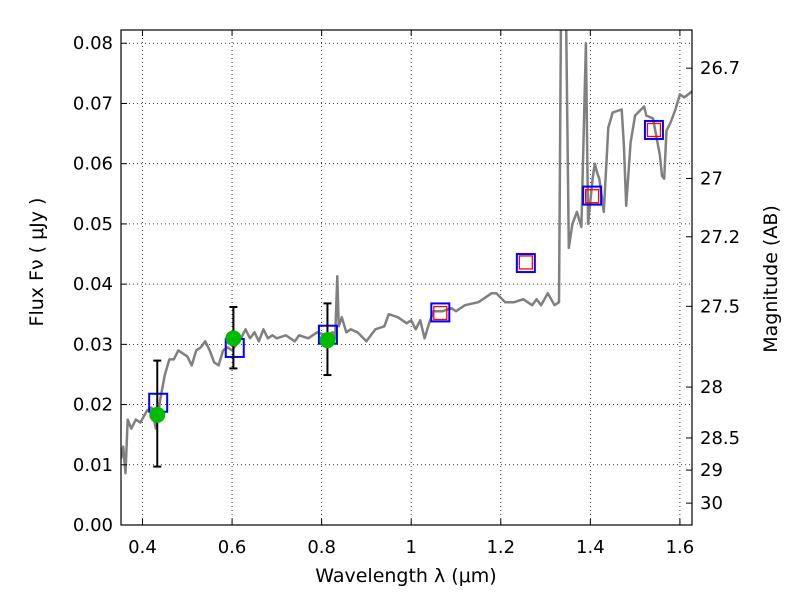 This screenshot has height=604, width=800. I want to click on y2-tick-label: 27.5, so click(720, 306).